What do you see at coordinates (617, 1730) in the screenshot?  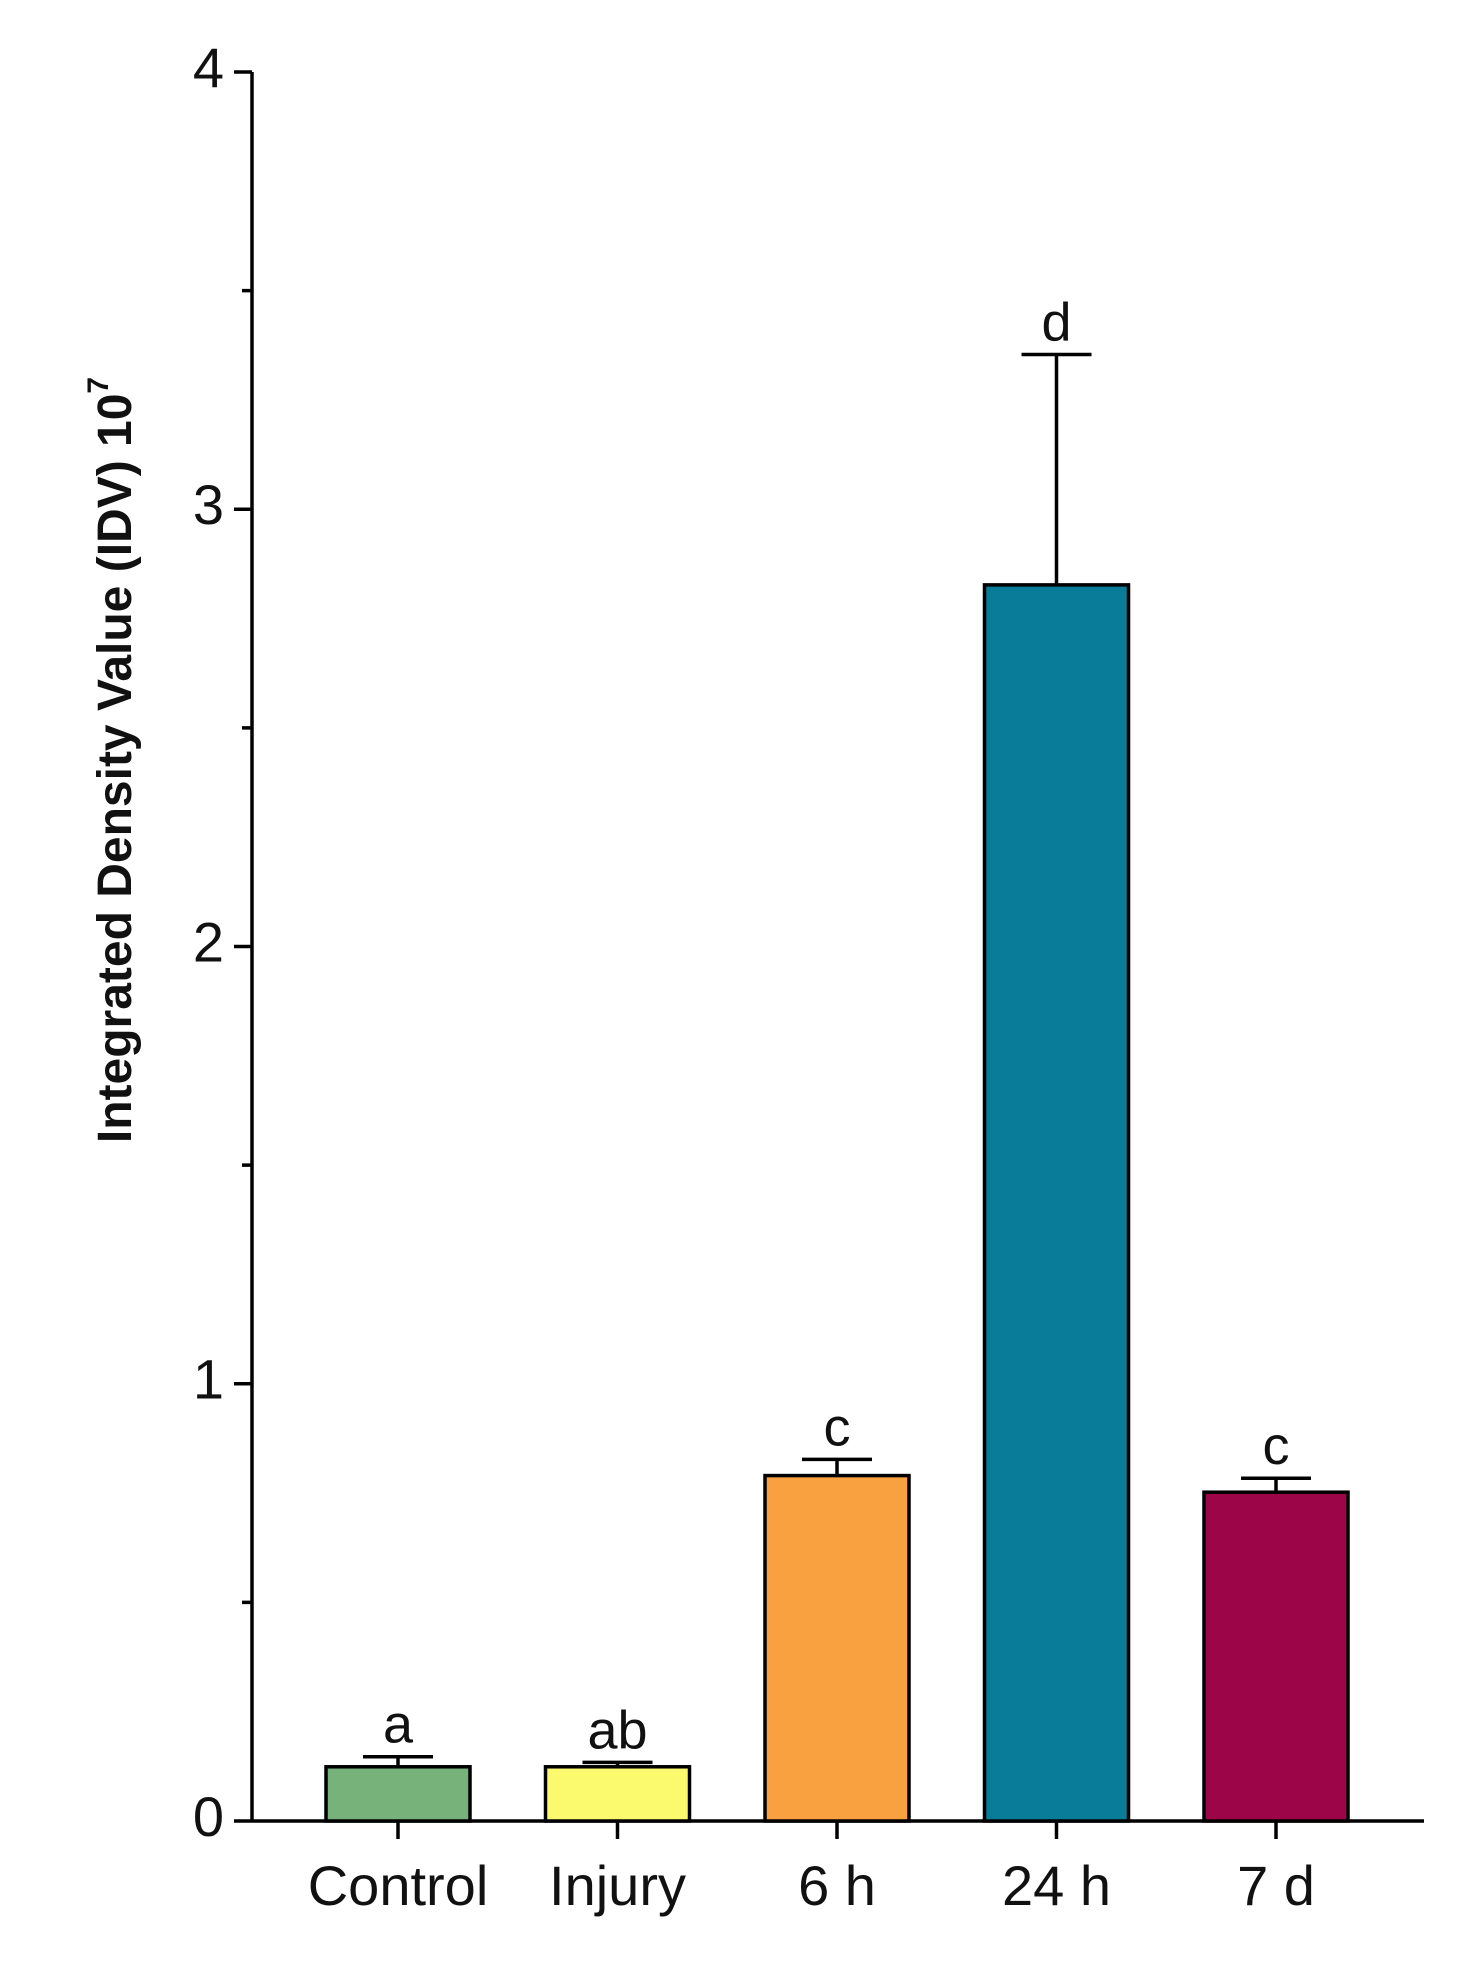 I see `significance-label: ab` at bounding box center [617, 1730].